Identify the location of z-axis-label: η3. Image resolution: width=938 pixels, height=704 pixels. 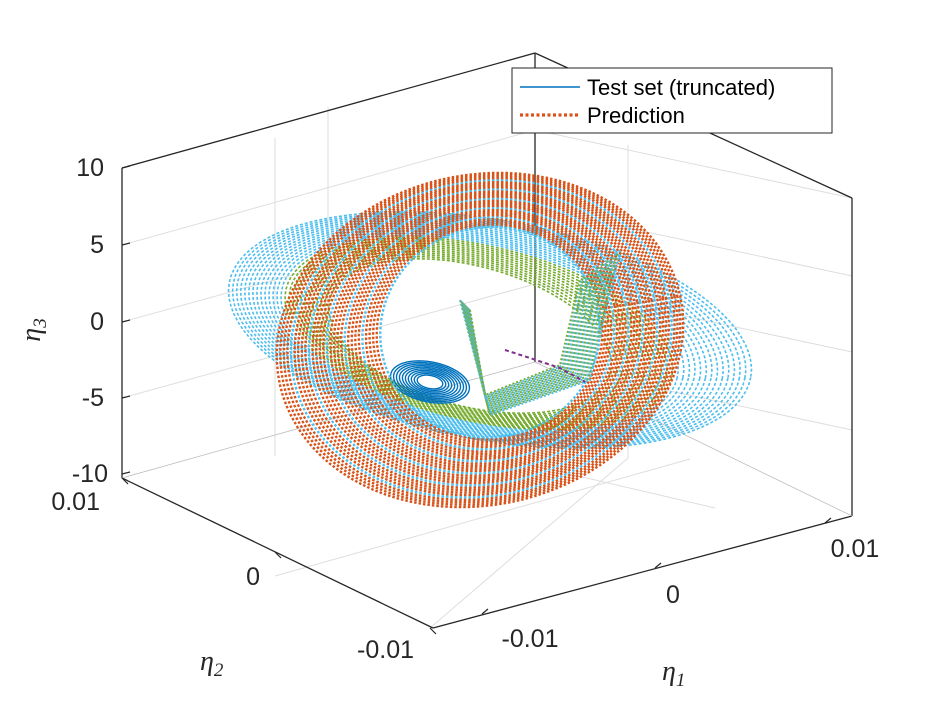
(33, 329).